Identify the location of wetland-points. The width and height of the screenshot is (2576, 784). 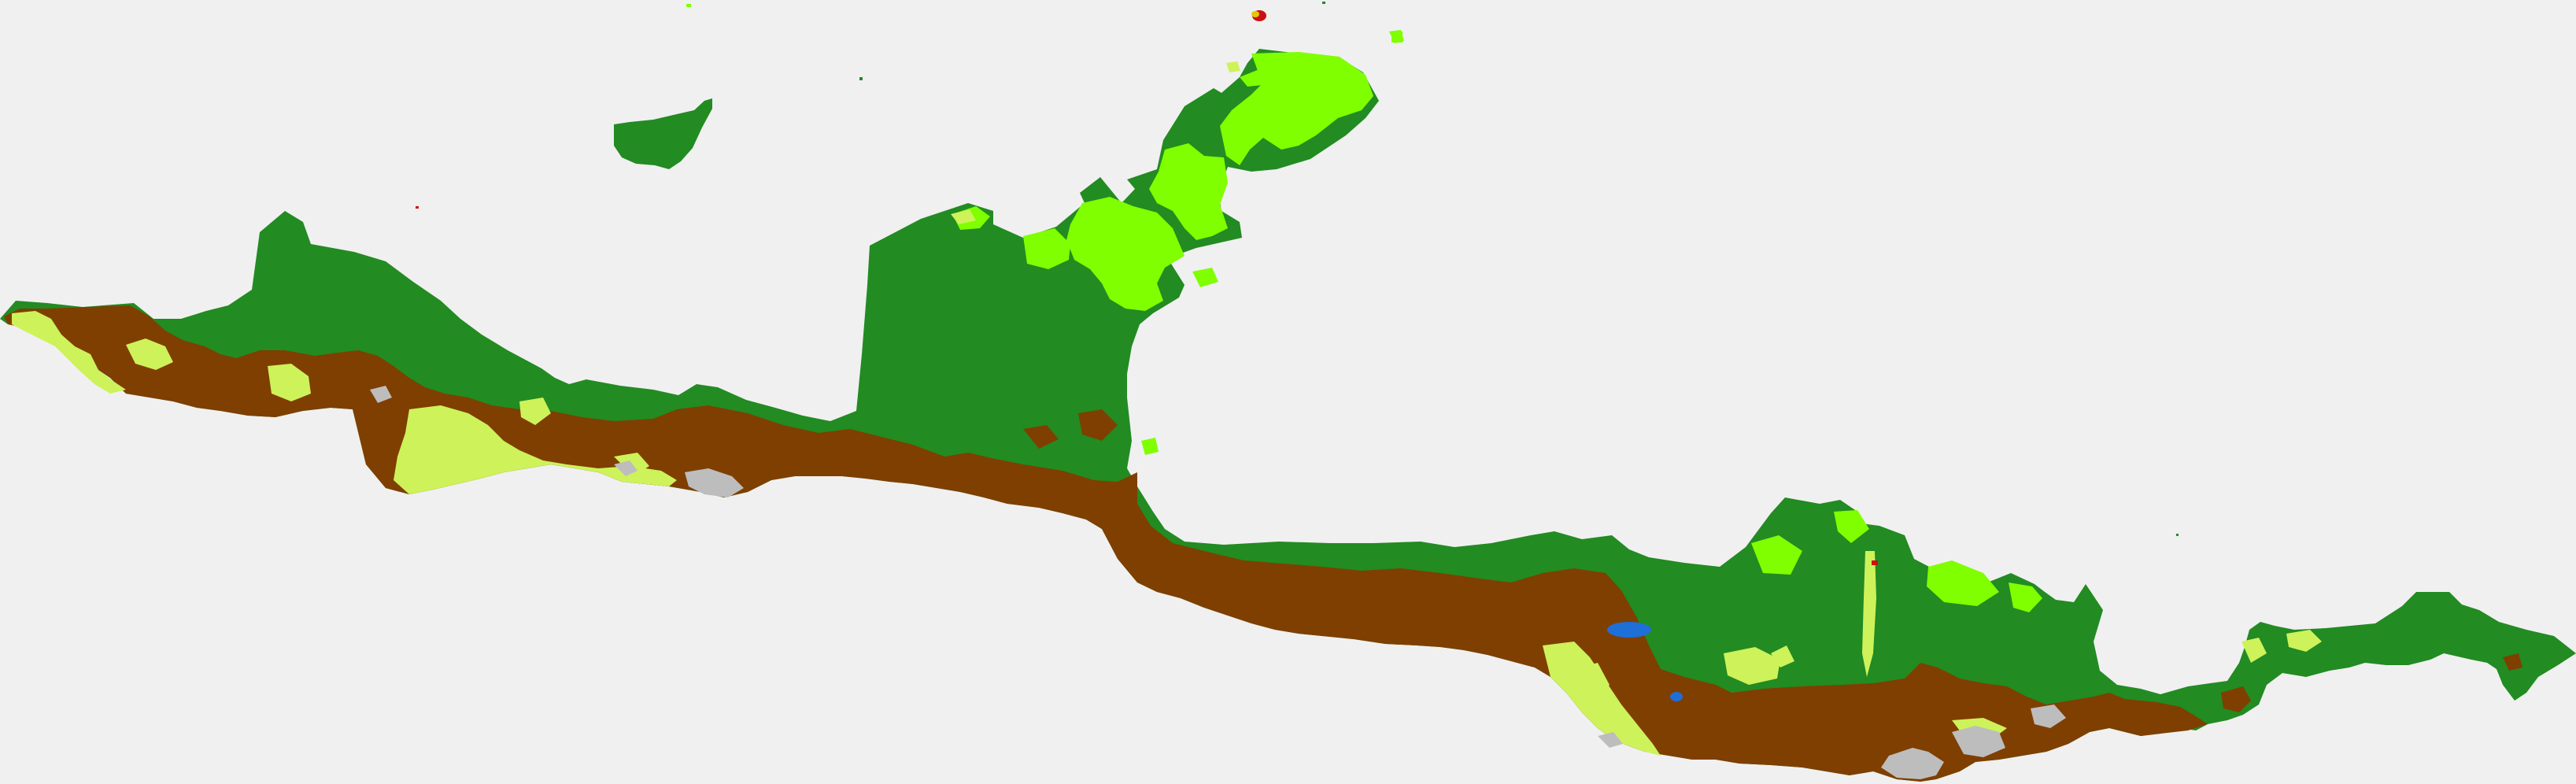
(1255, 14).